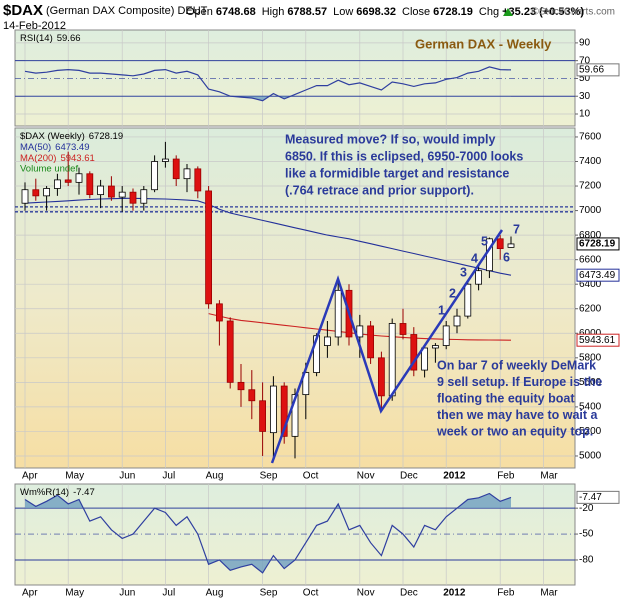 The width and height of the screenshot is (620, 601). What do you see at coordinates (590, 308) in the screenshot?
I see `y-tick-label: 6200` at bounding box center [590, 308].